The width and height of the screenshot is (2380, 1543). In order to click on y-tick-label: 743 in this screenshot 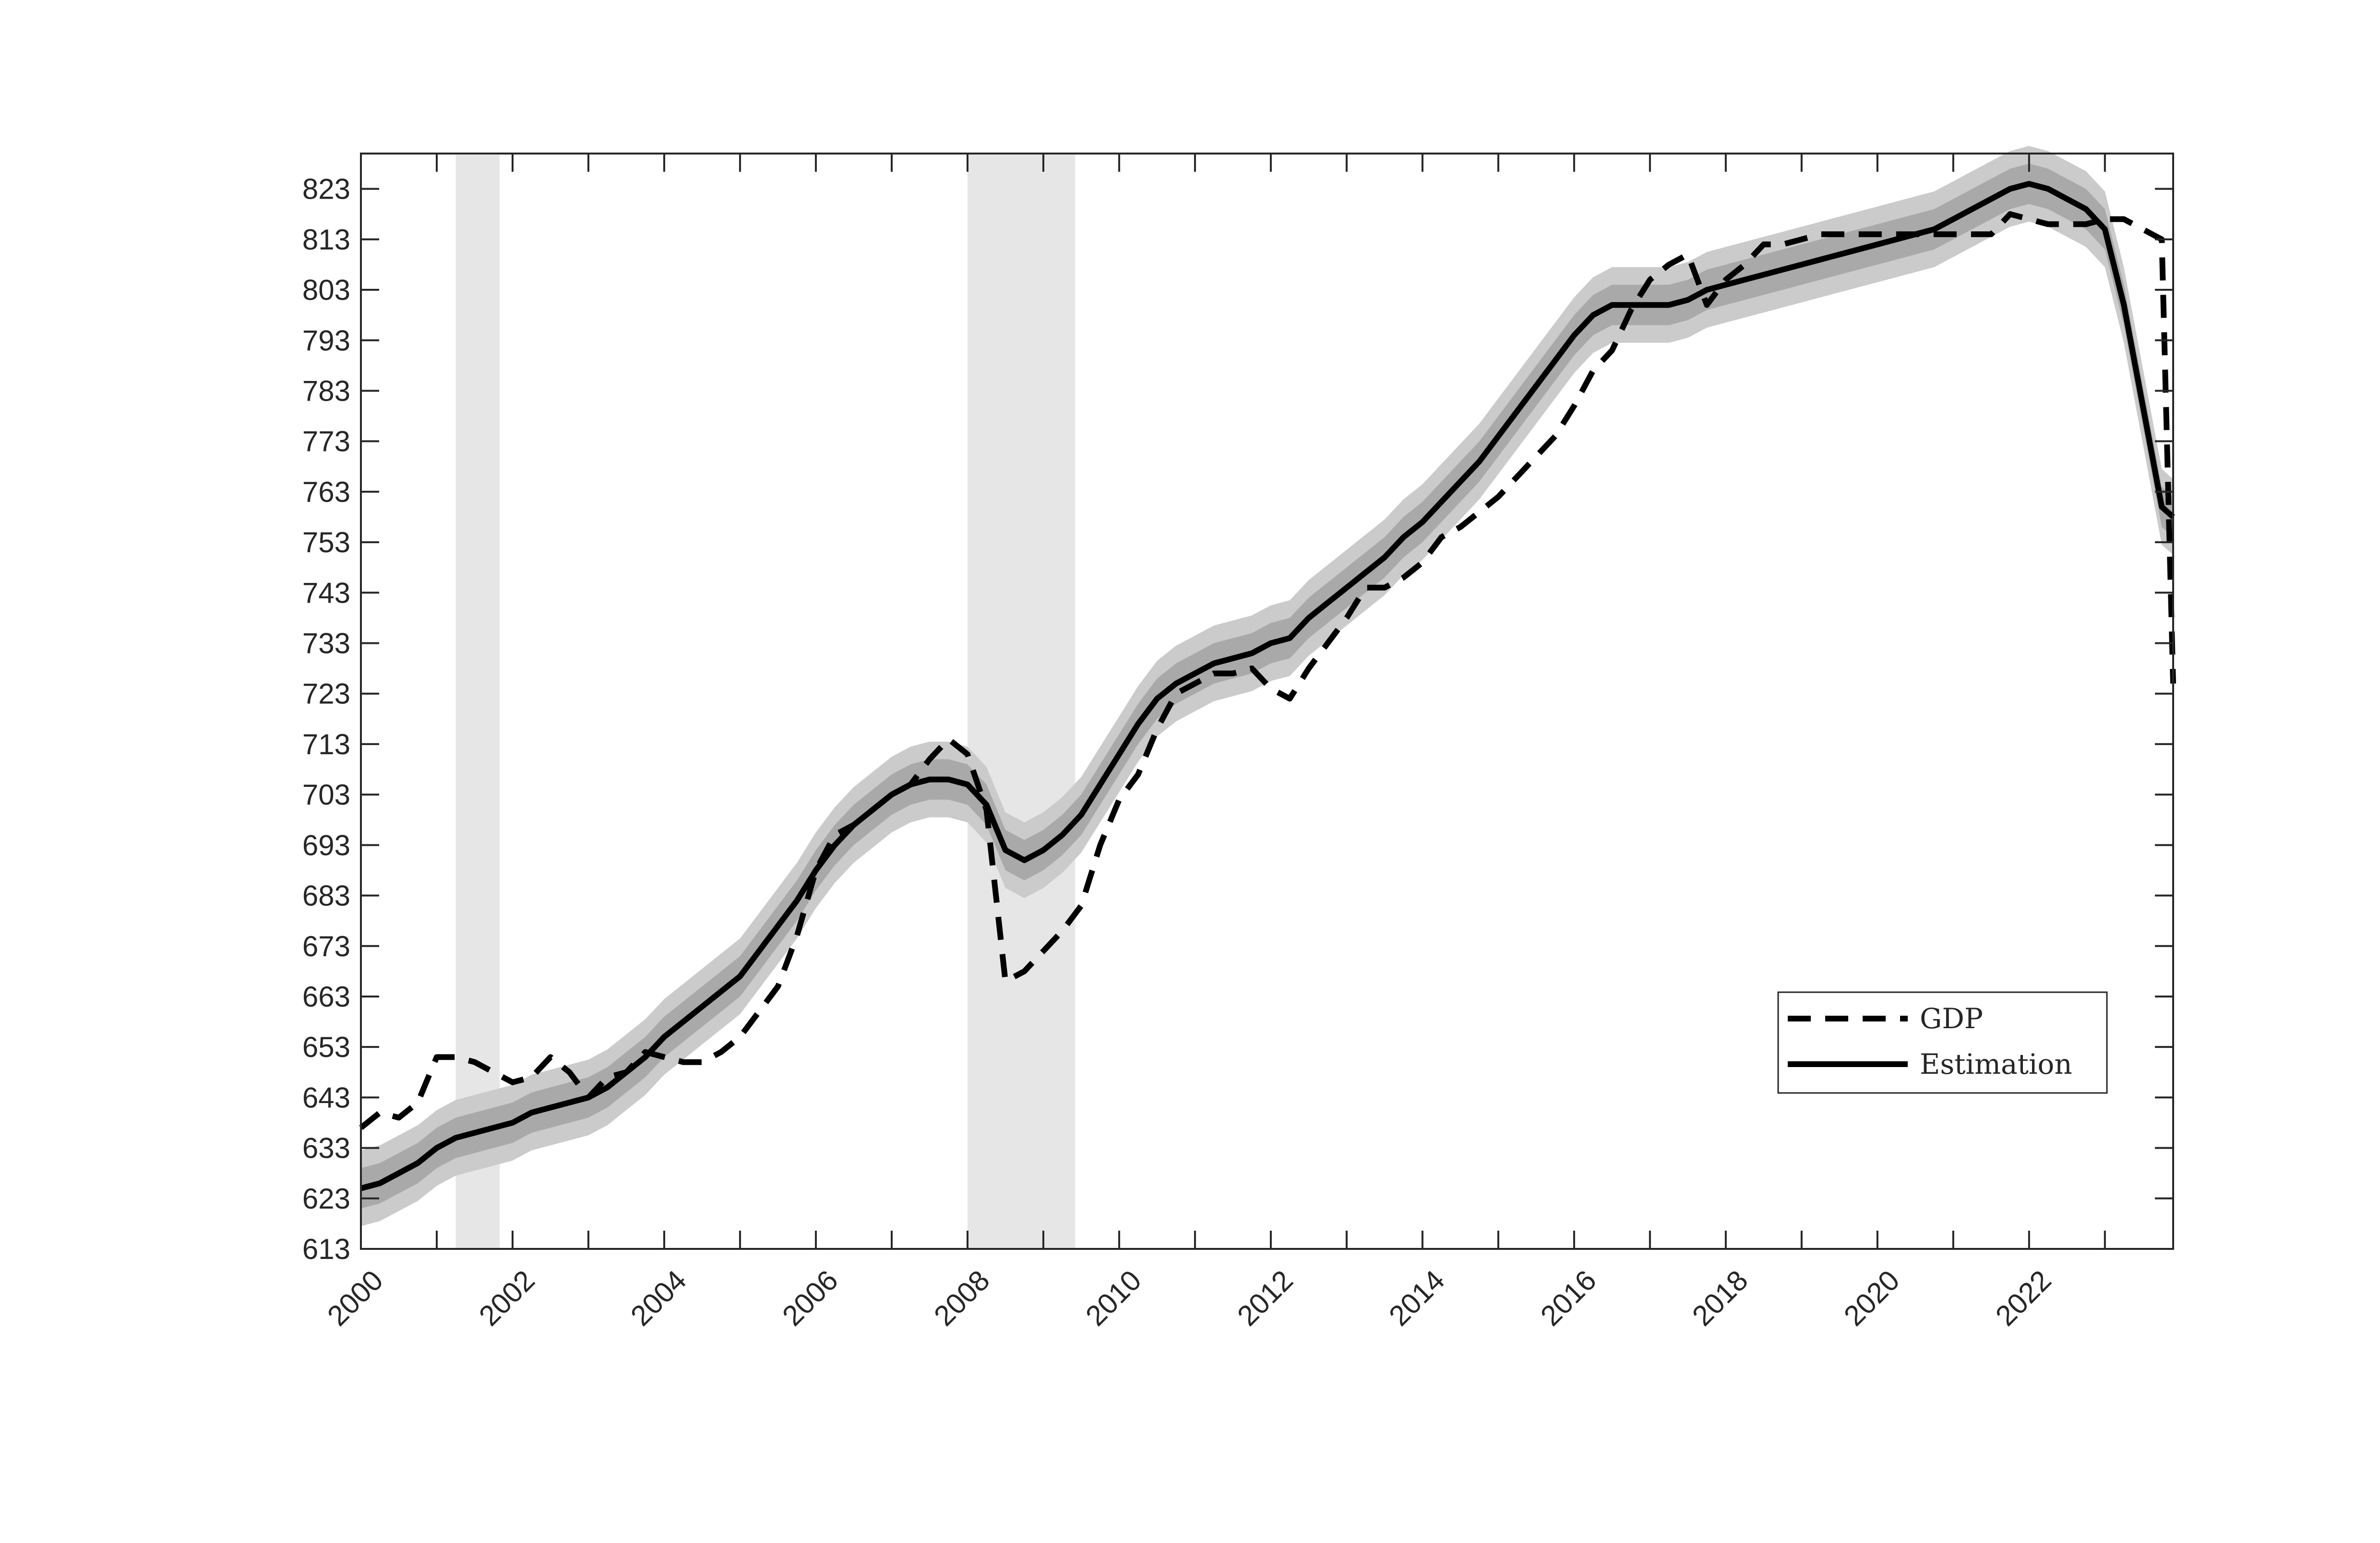, I will do `click(326, 593)`.